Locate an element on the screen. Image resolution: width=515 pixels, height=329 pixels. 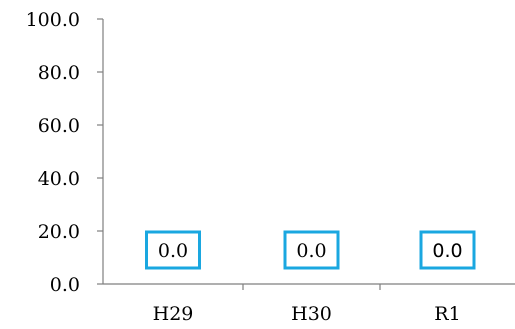
y-tick-label: 60.0 is located at coordinates (59, 126).